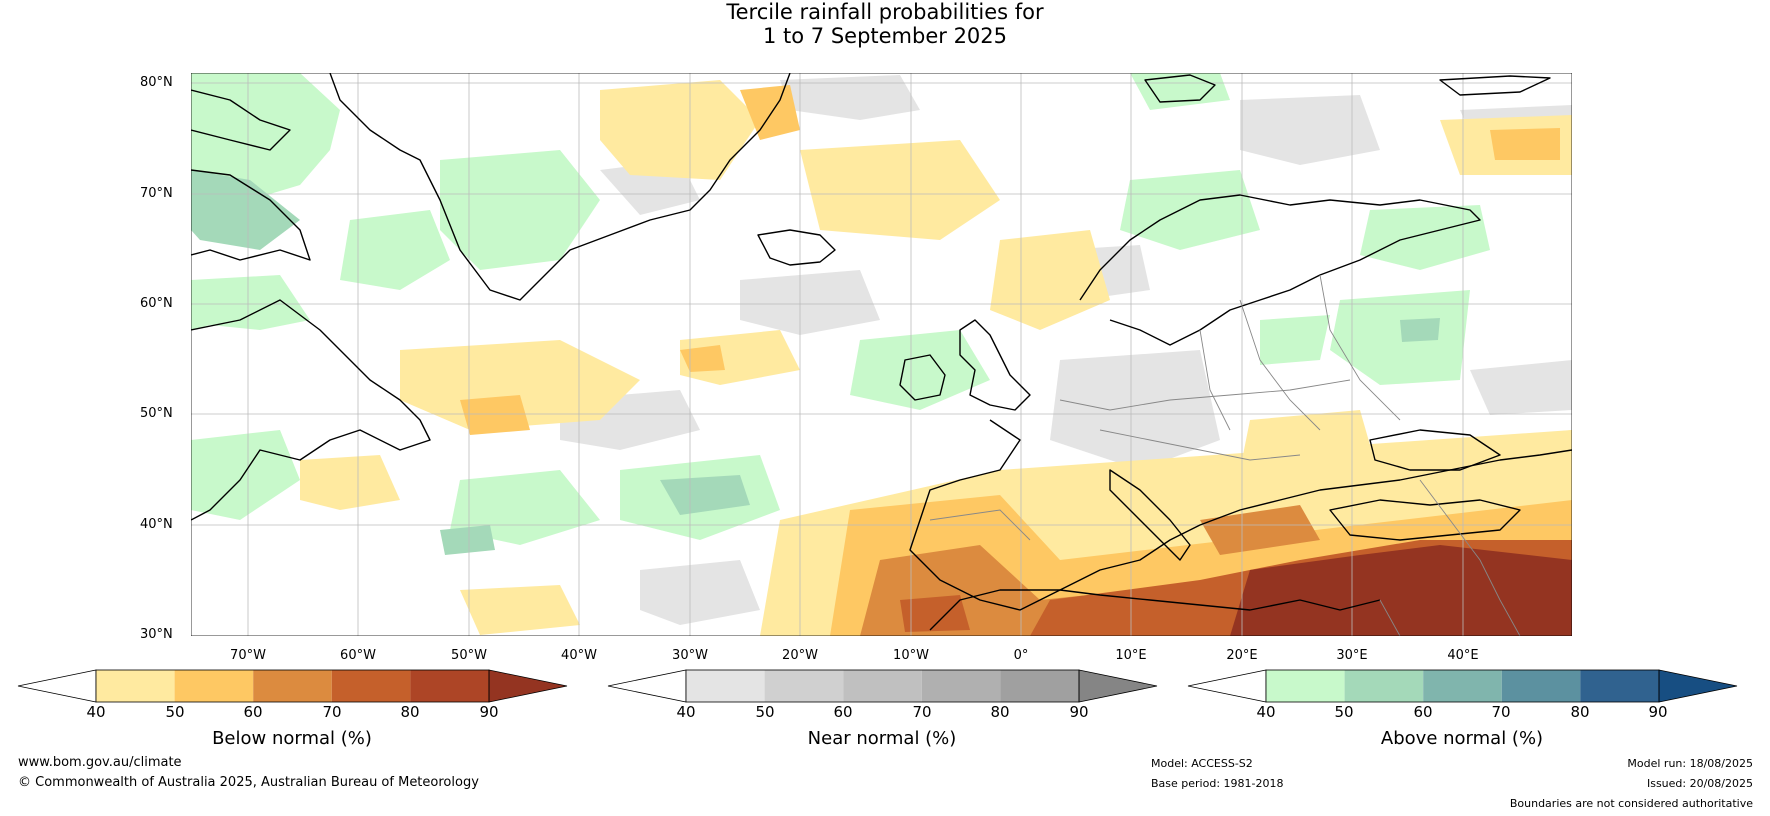 This screenshot has width=1770, height=816. I want to click on above-tick-40: 40, so click(1266, 712).